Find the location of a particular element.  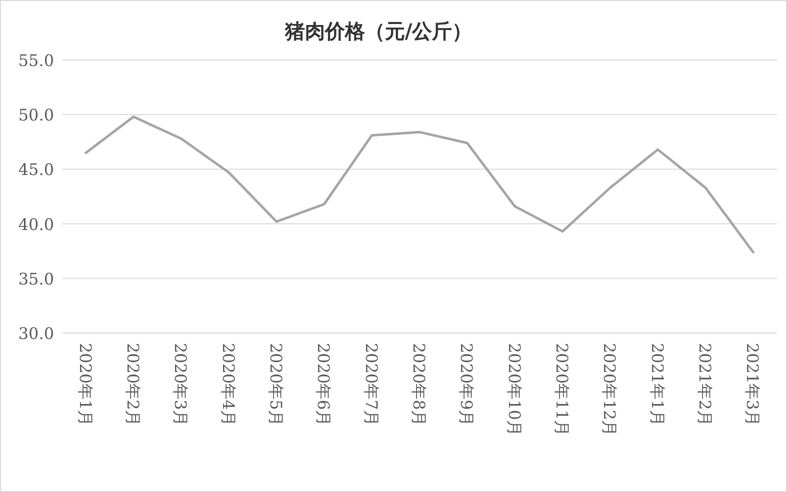

x-tick-label: 2020年8月 is located at coordinates (419, 384).